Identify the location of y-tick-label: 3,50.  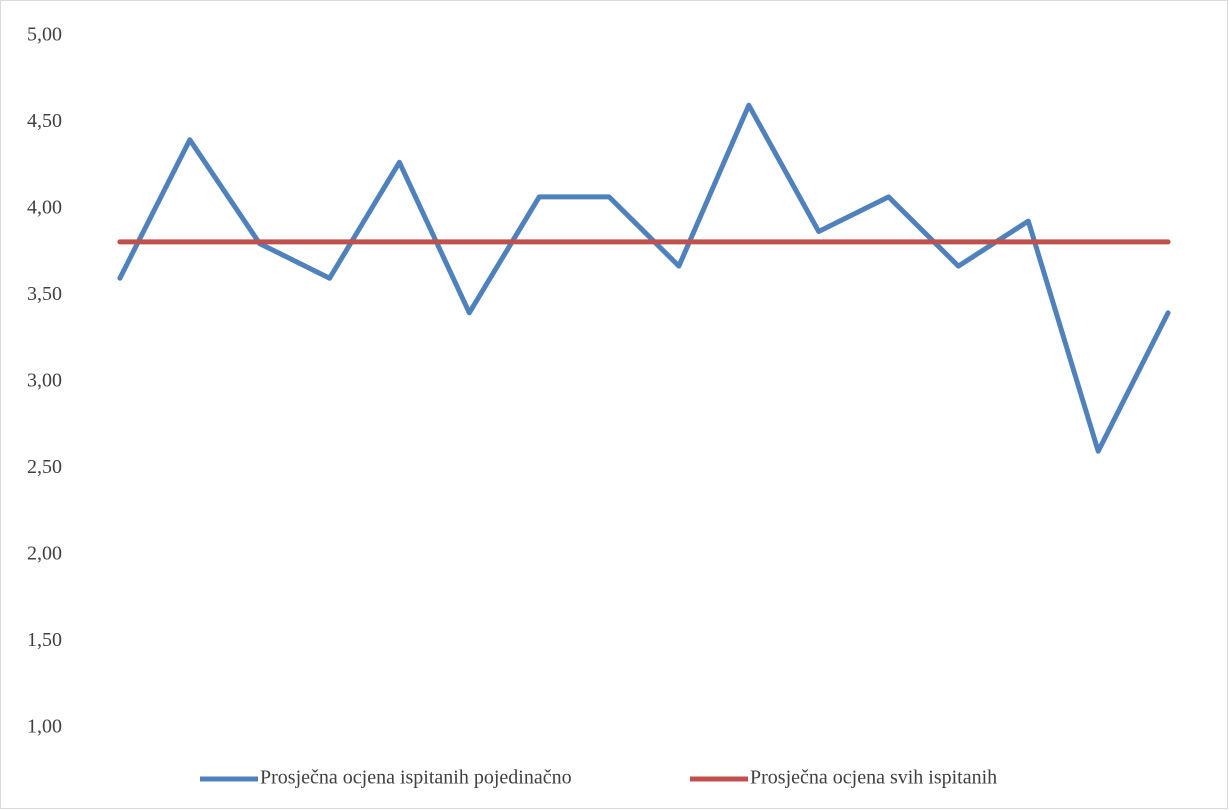
(44, 294).